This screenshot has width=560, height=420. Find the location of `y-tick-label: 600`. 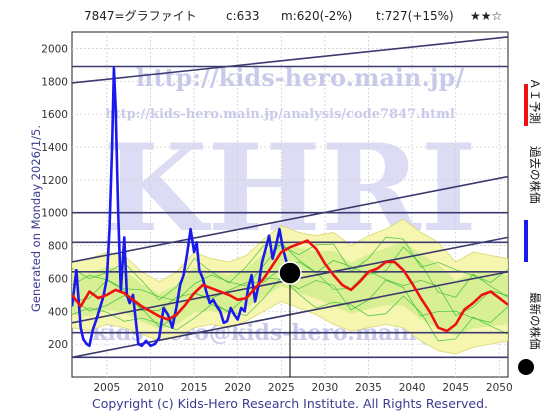

y-tick-label: 600 is located at coordinates (58, 279).